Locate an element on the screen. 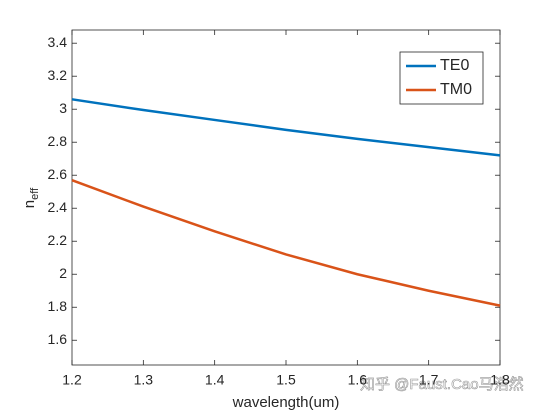 Image resolution: width=554 pixels, height=418 pixels. y-tick-label: 1.8 is located at coordinates (58, 306).